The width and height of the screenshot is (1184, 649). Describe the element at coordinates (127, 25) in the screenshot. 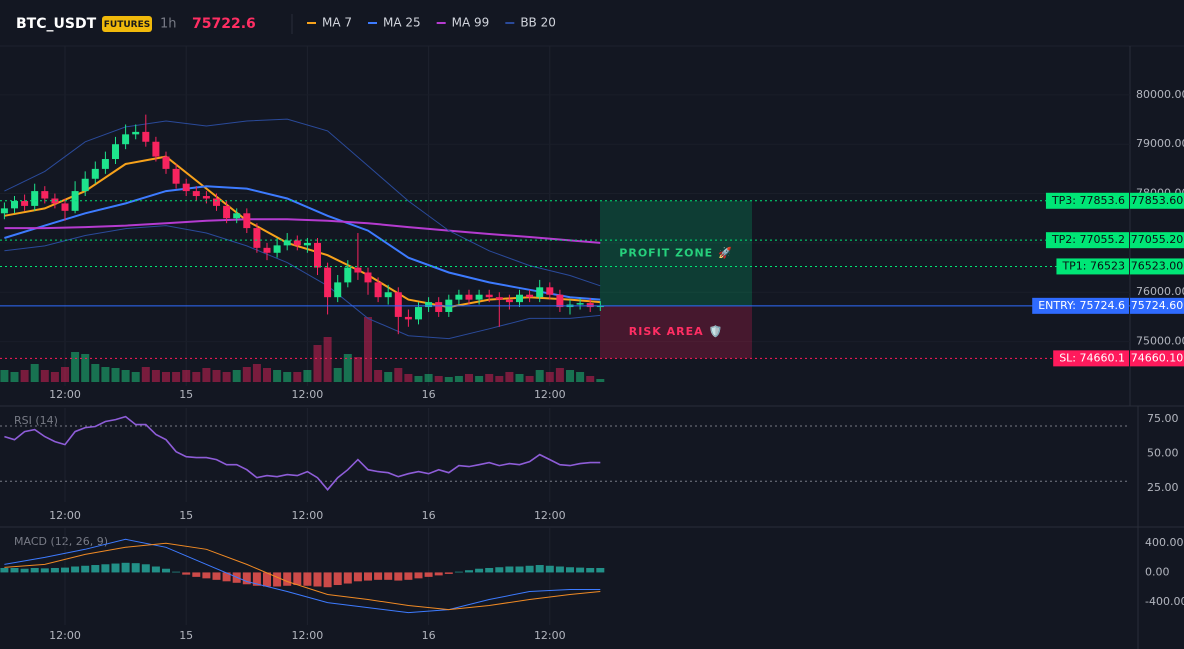

I see `badge: FUTURES` at that location.